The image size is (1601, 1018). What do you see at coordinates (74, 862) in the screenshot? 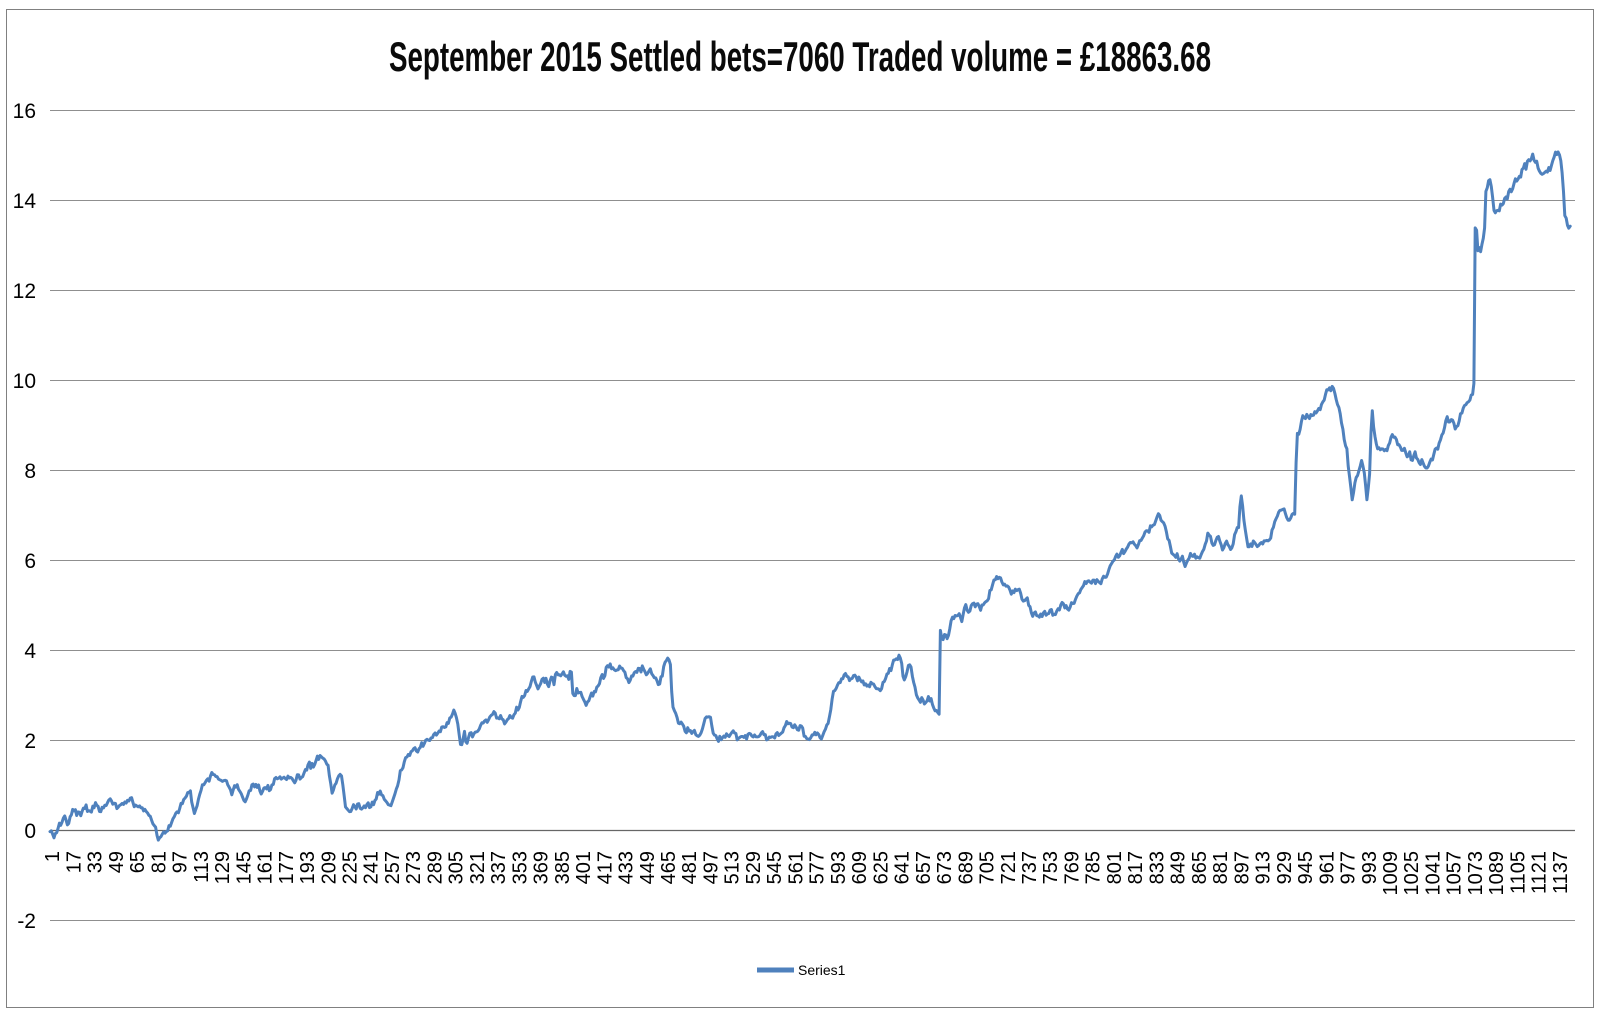
I see `svg-text: 17` at bounding box center [74, 862].